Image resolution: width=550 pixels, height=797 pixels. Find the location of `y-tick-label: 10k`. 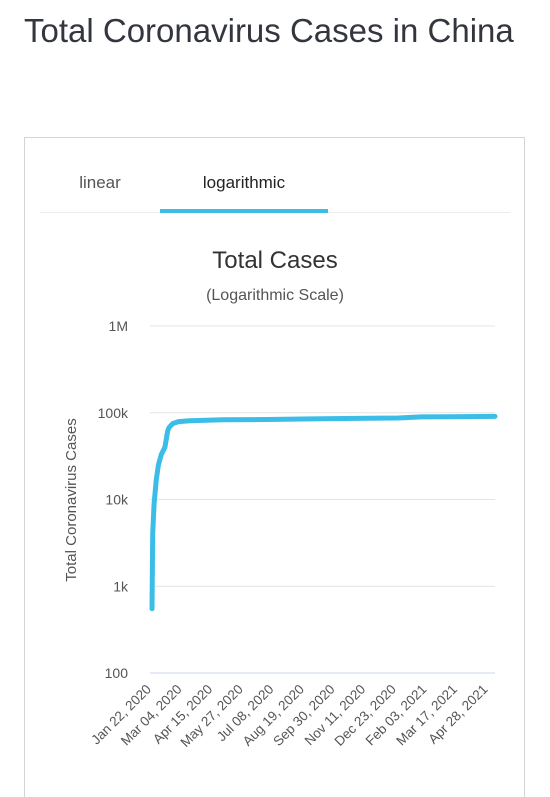

y-tick-label: 10k is located at coordinates (117, 500).